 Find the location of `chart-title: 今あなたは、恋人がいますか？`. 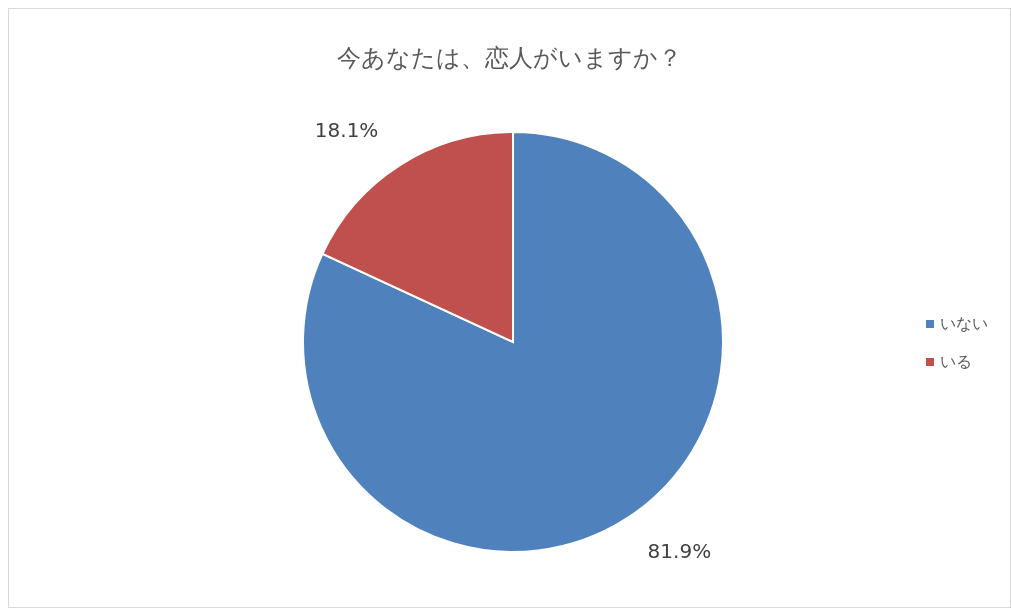

chart-title: 今あなたは、恋人がいますか？ is located at coordinates (509, 58).